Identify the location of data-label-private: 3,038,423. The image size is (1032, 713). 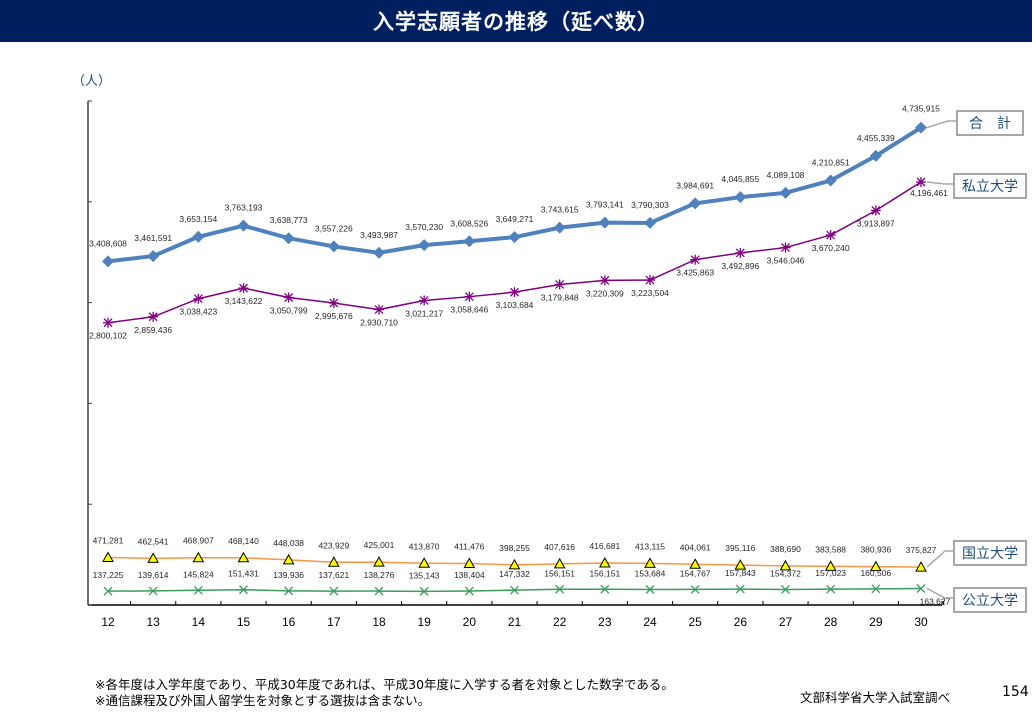
(198, 312).